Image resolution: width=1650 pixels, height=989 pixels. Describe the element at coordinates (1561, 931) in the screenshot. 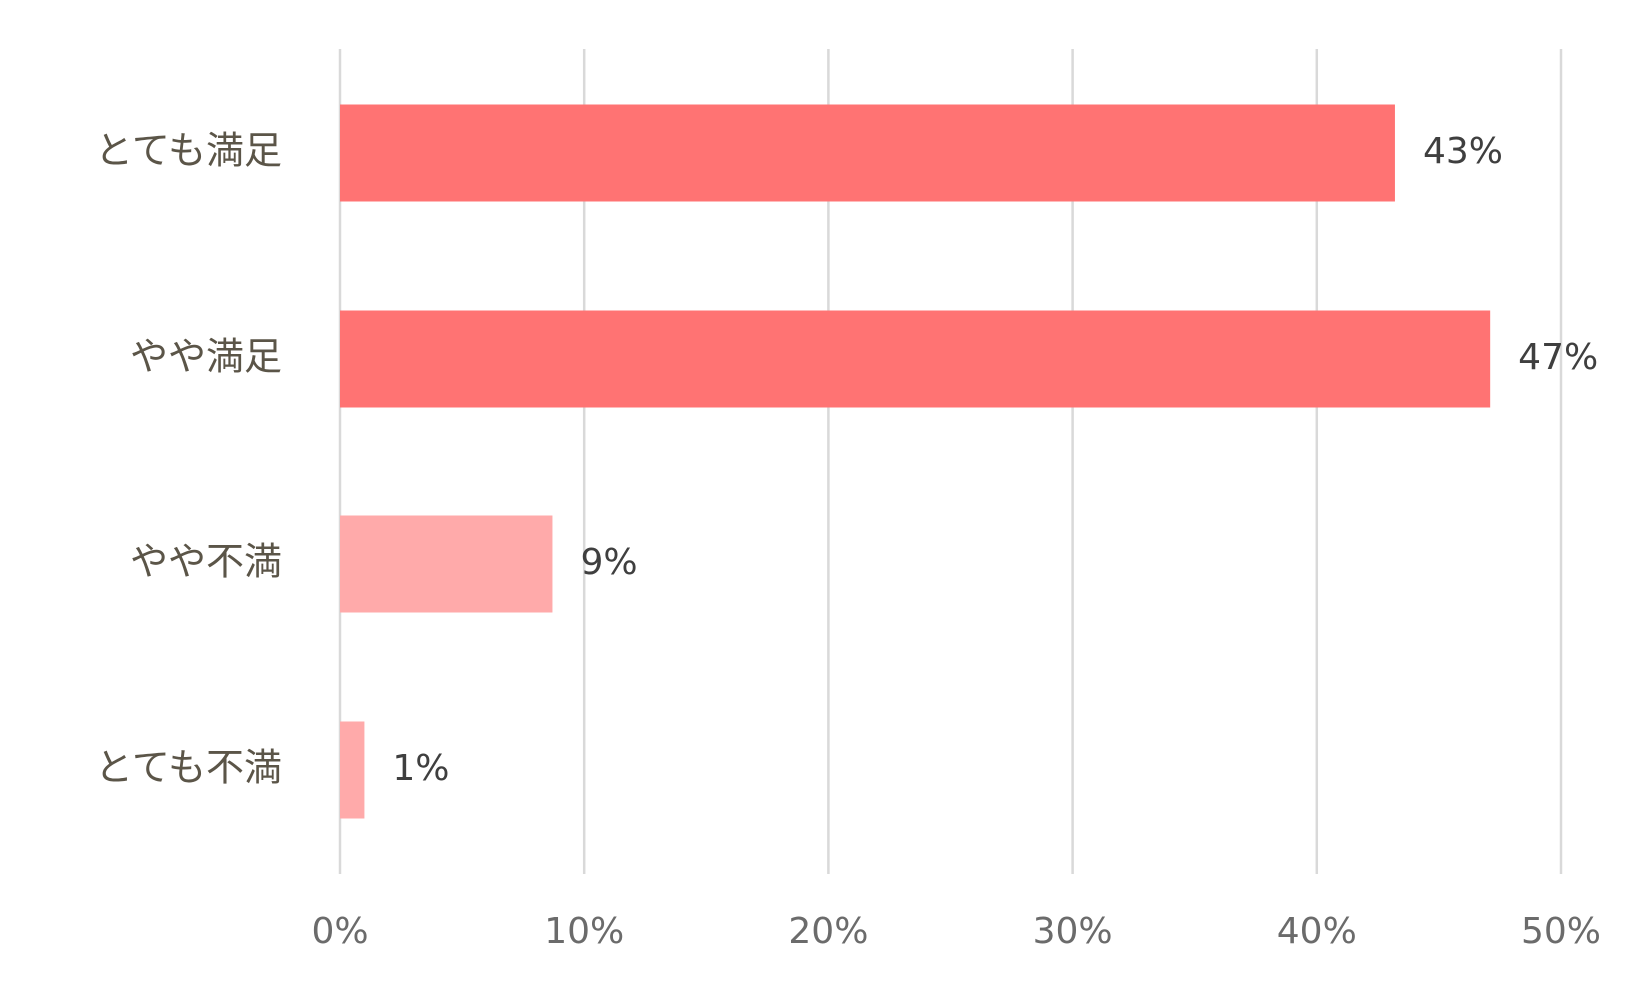

I see `x-tick-label: 50%` at that location.